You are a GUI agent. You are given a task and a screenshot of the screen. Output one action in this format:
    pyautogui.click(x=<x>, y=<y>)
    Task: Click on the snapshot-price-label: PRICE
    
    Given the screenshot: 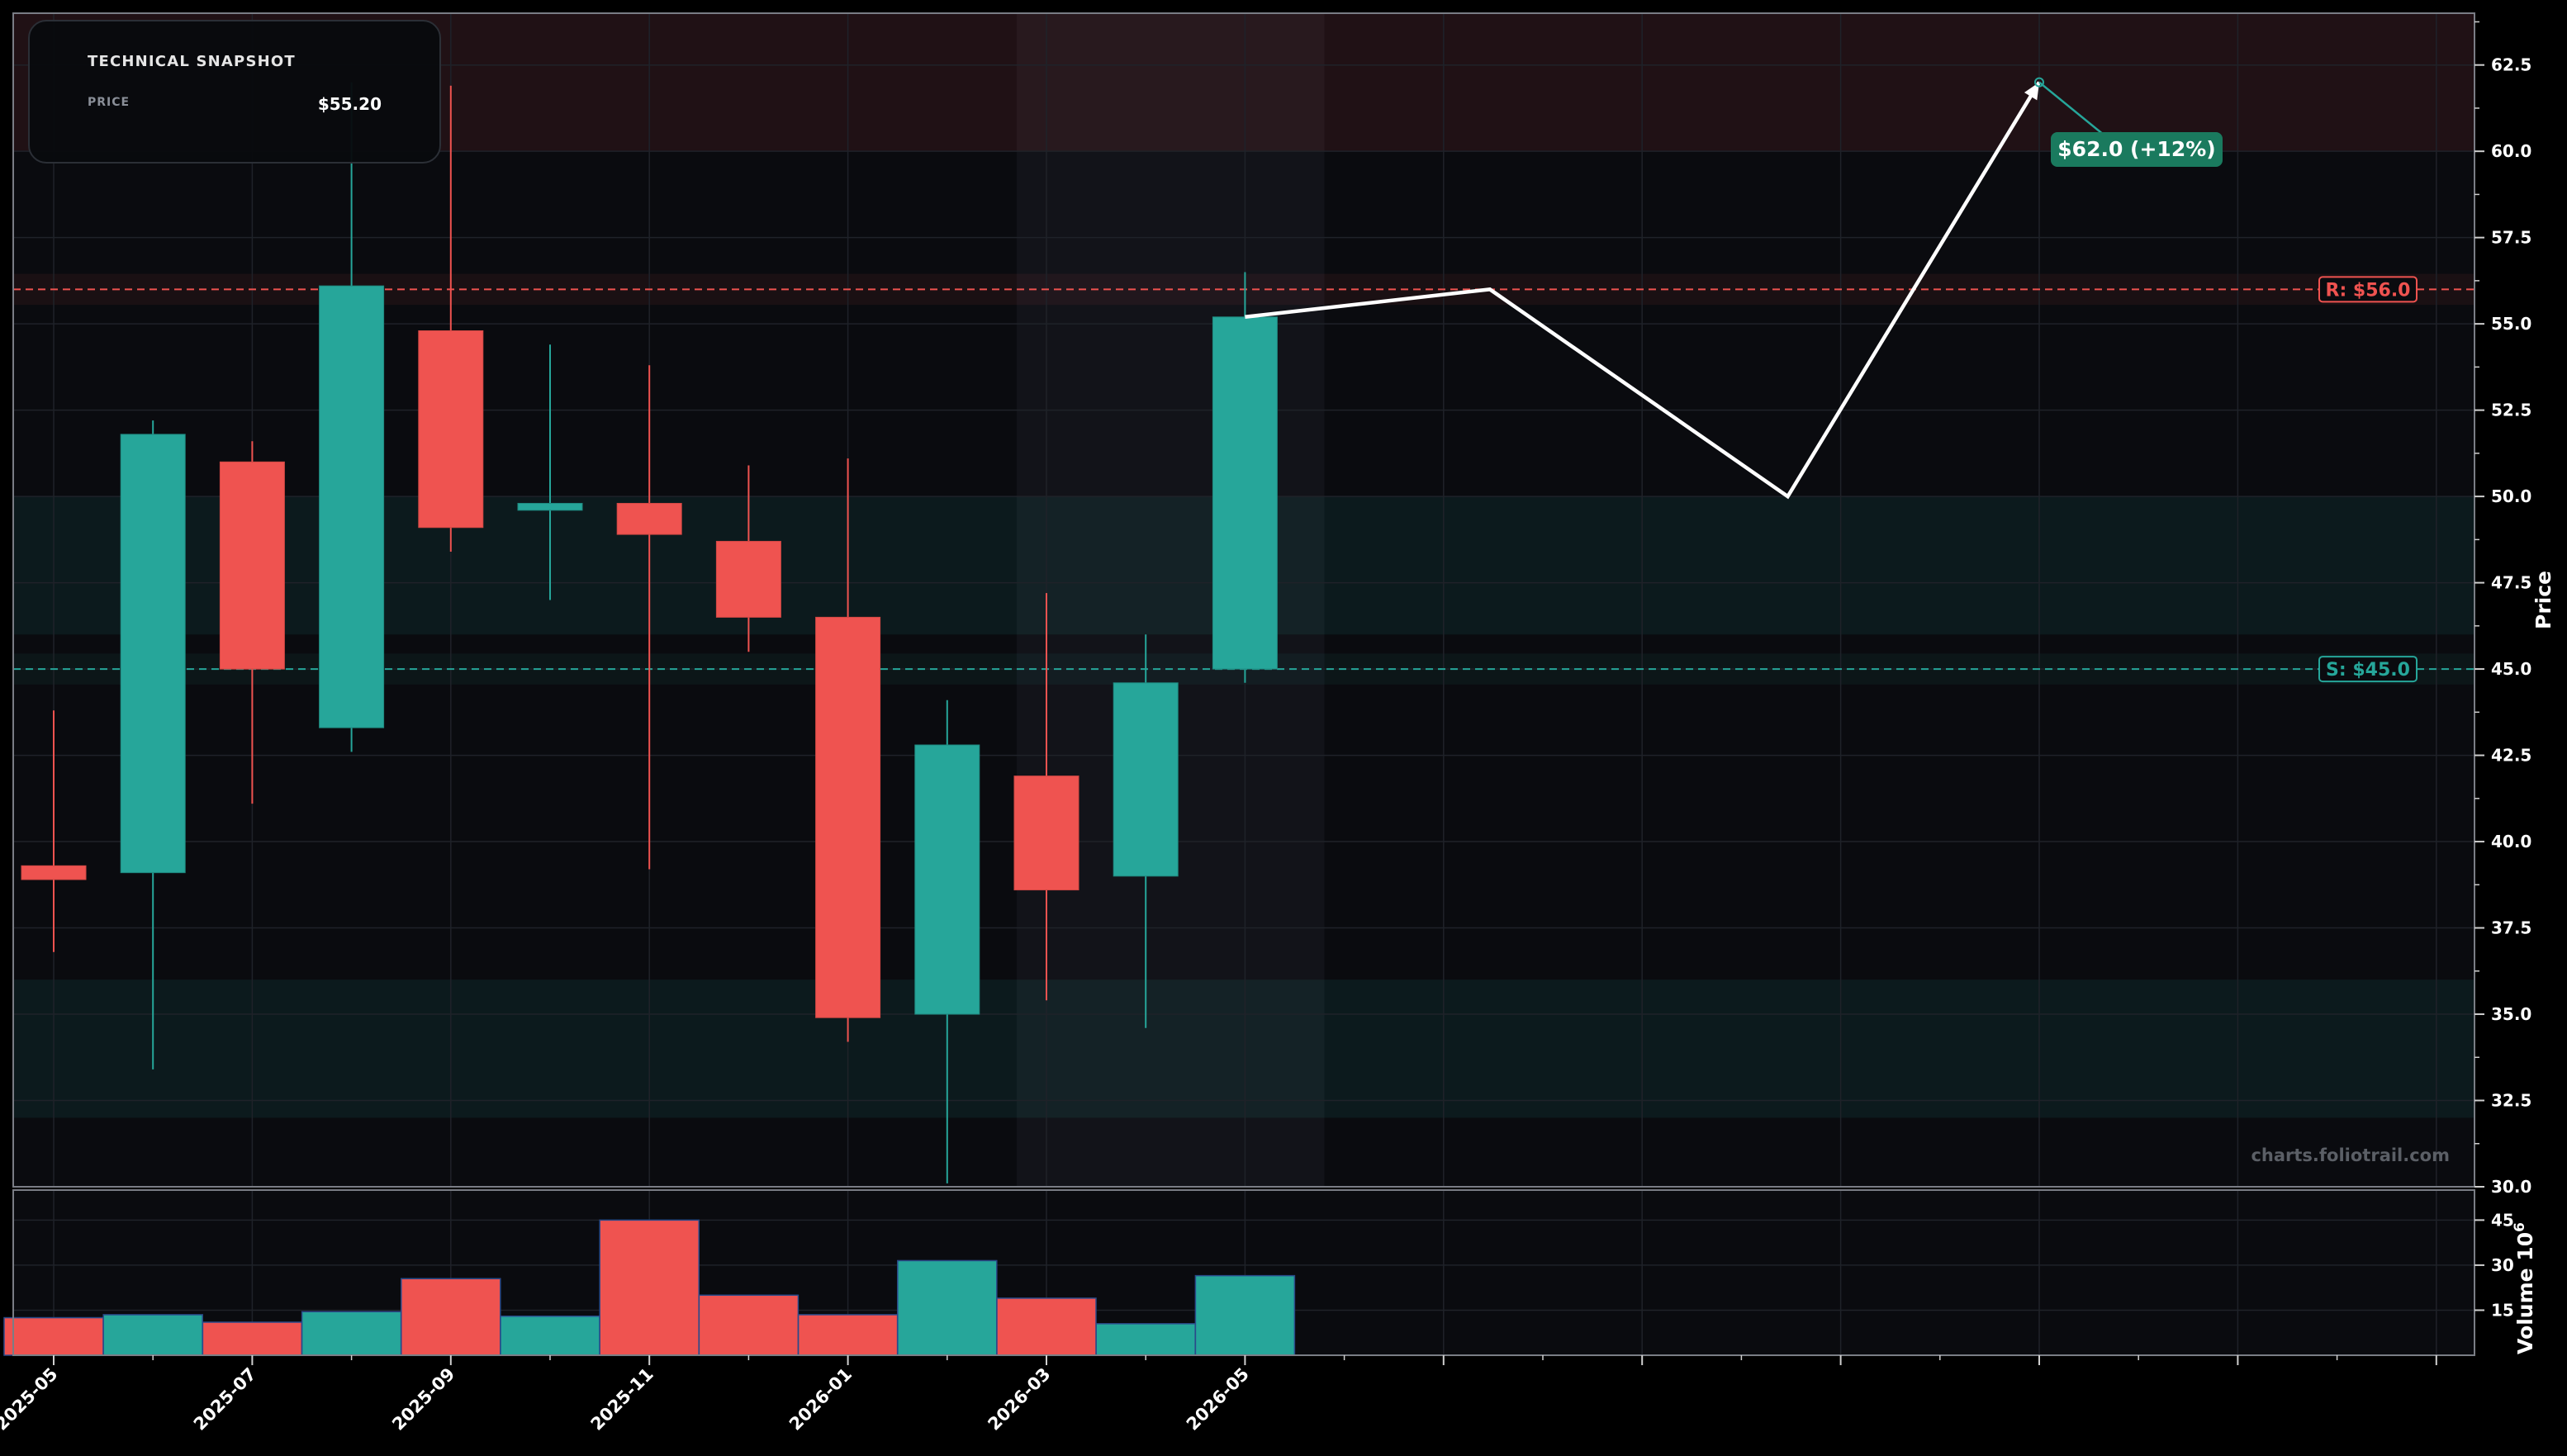 What is the action you would take?
    pyautogui.click(x=109, y=102)
    